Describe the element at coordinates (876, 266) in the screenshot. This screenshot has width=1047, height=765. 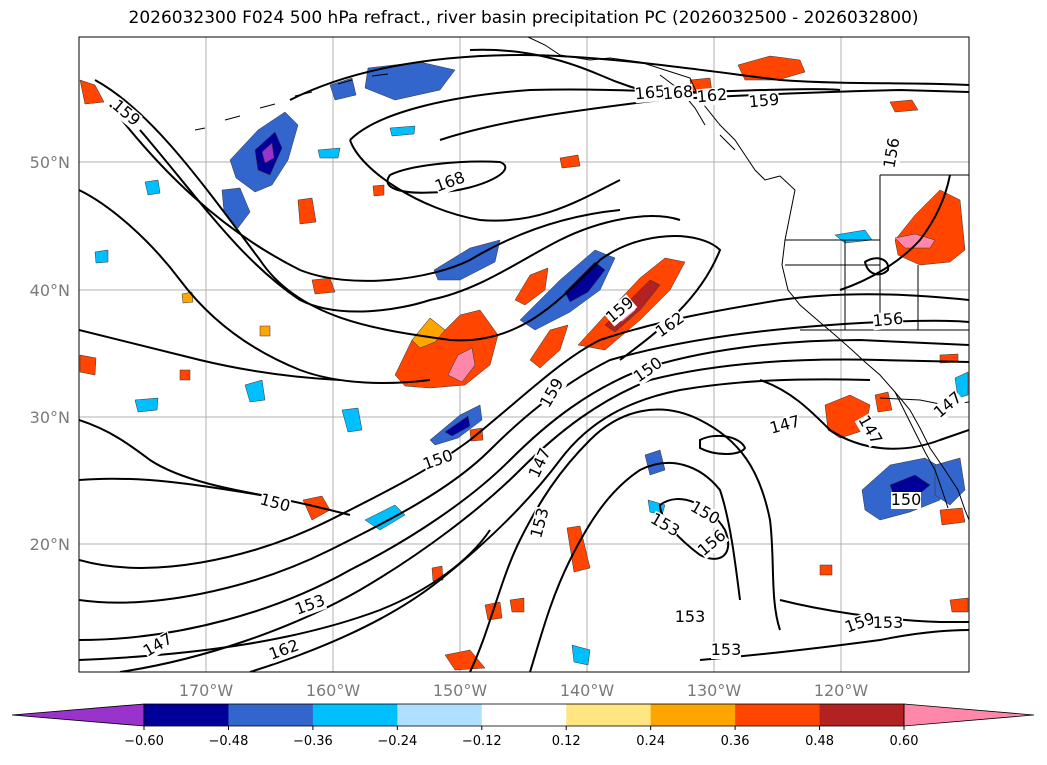
I see `contour-inner-lake` at that location.